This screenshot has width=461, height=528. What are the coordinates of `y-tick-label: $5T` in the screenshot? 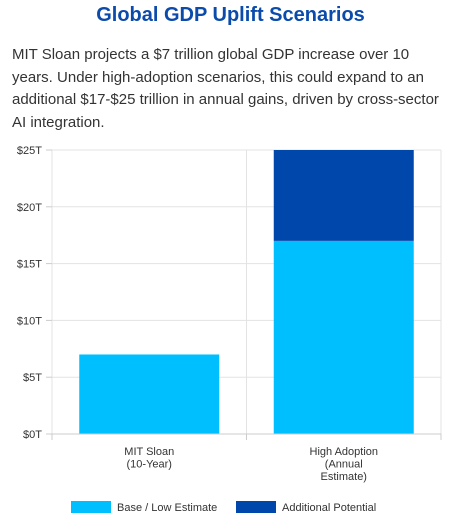 It's located at (32, 378).